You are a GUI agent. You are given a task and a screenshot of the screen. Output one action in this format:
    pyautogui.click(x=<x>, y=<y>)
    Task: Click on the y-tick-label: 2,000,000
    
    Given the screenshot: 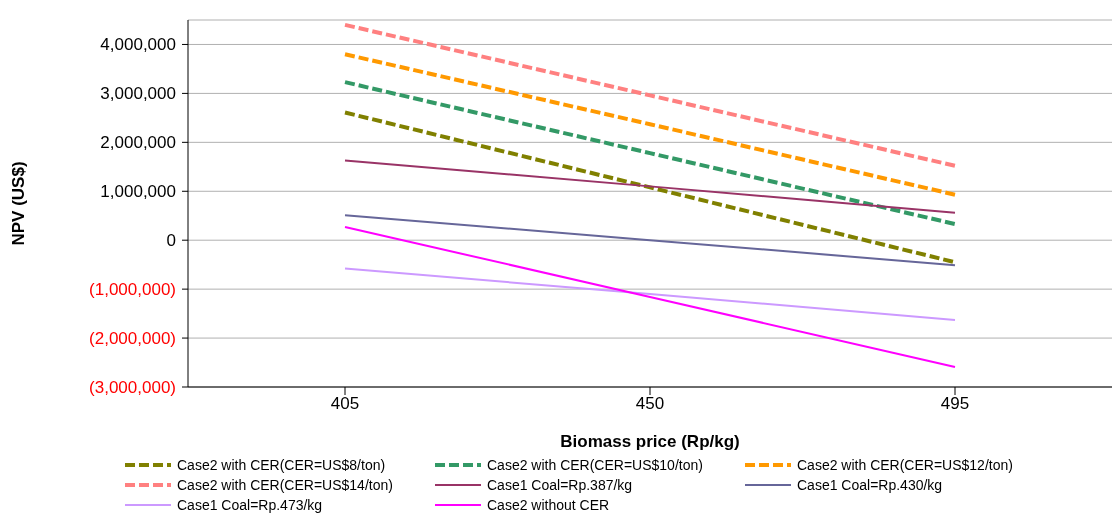 What is the action you would take?
    pyautogui.click(x=138, y=143)
    